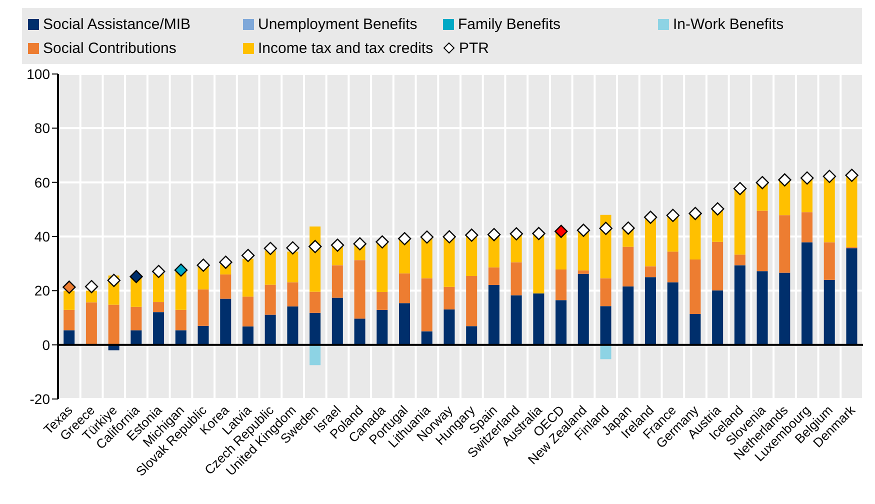 The width and height of the screenshot is (875, 504). What do you see at coordinates (42, 128) in the screenshot?
I see `y-tick-label: 80` at bounding box center [42, 128].